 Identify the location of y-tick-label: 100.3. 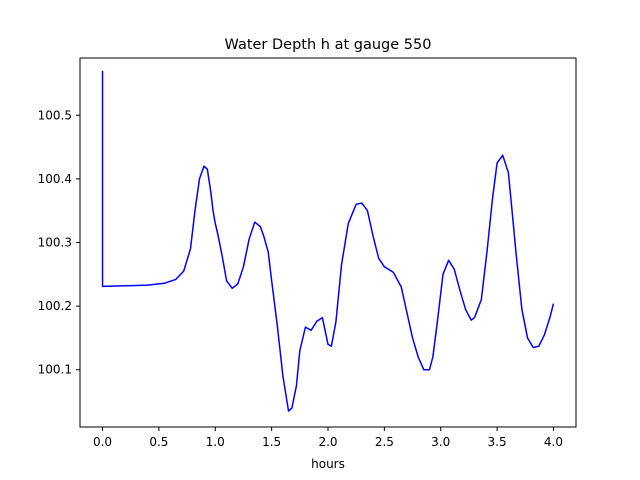
(55, 243).